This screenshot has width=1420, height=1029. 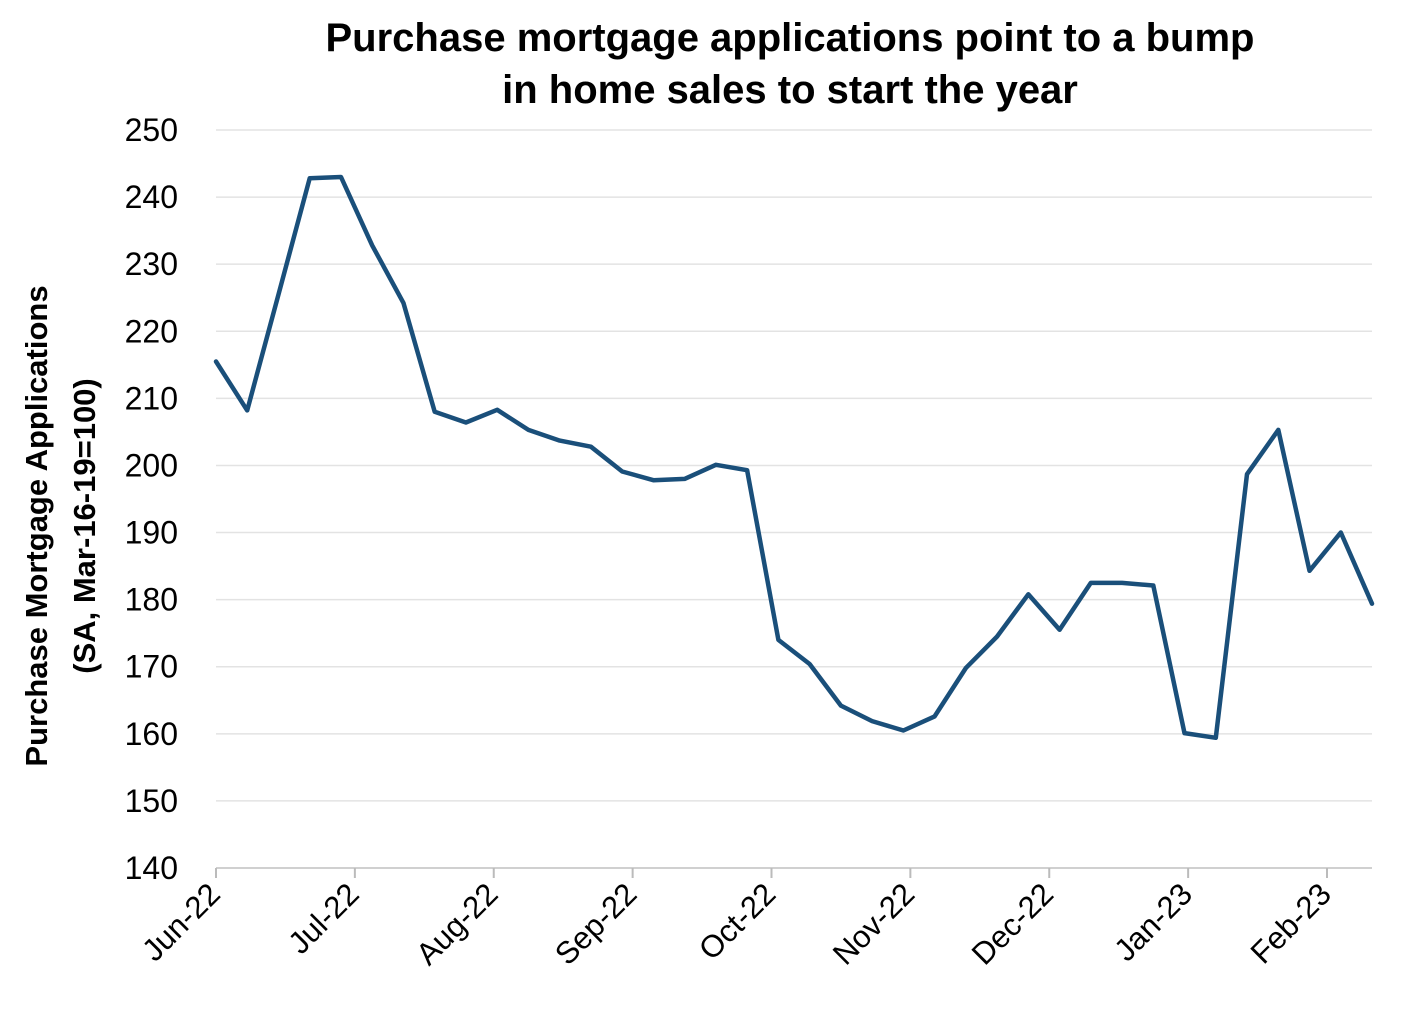 I want to click on y-axis-label-line-1: Purchase Mortgage Applications, so click(x=36, y=525).